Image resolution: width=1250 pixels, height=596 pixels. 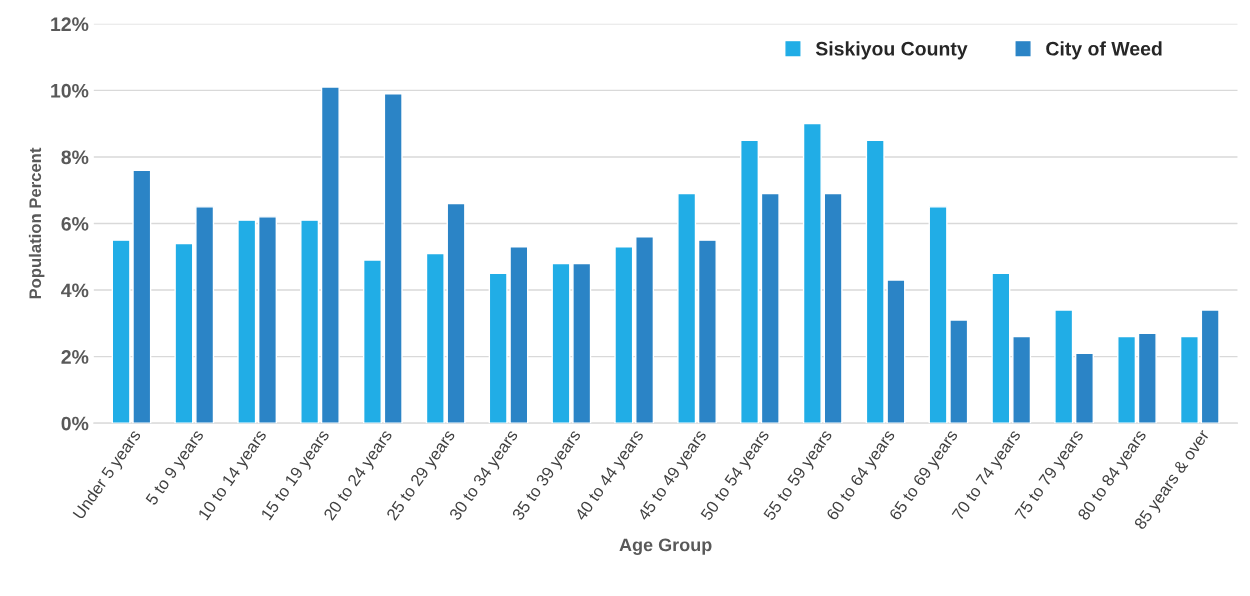 I want to click on legend-label: City of Weed, so click(x=1104, y=50).